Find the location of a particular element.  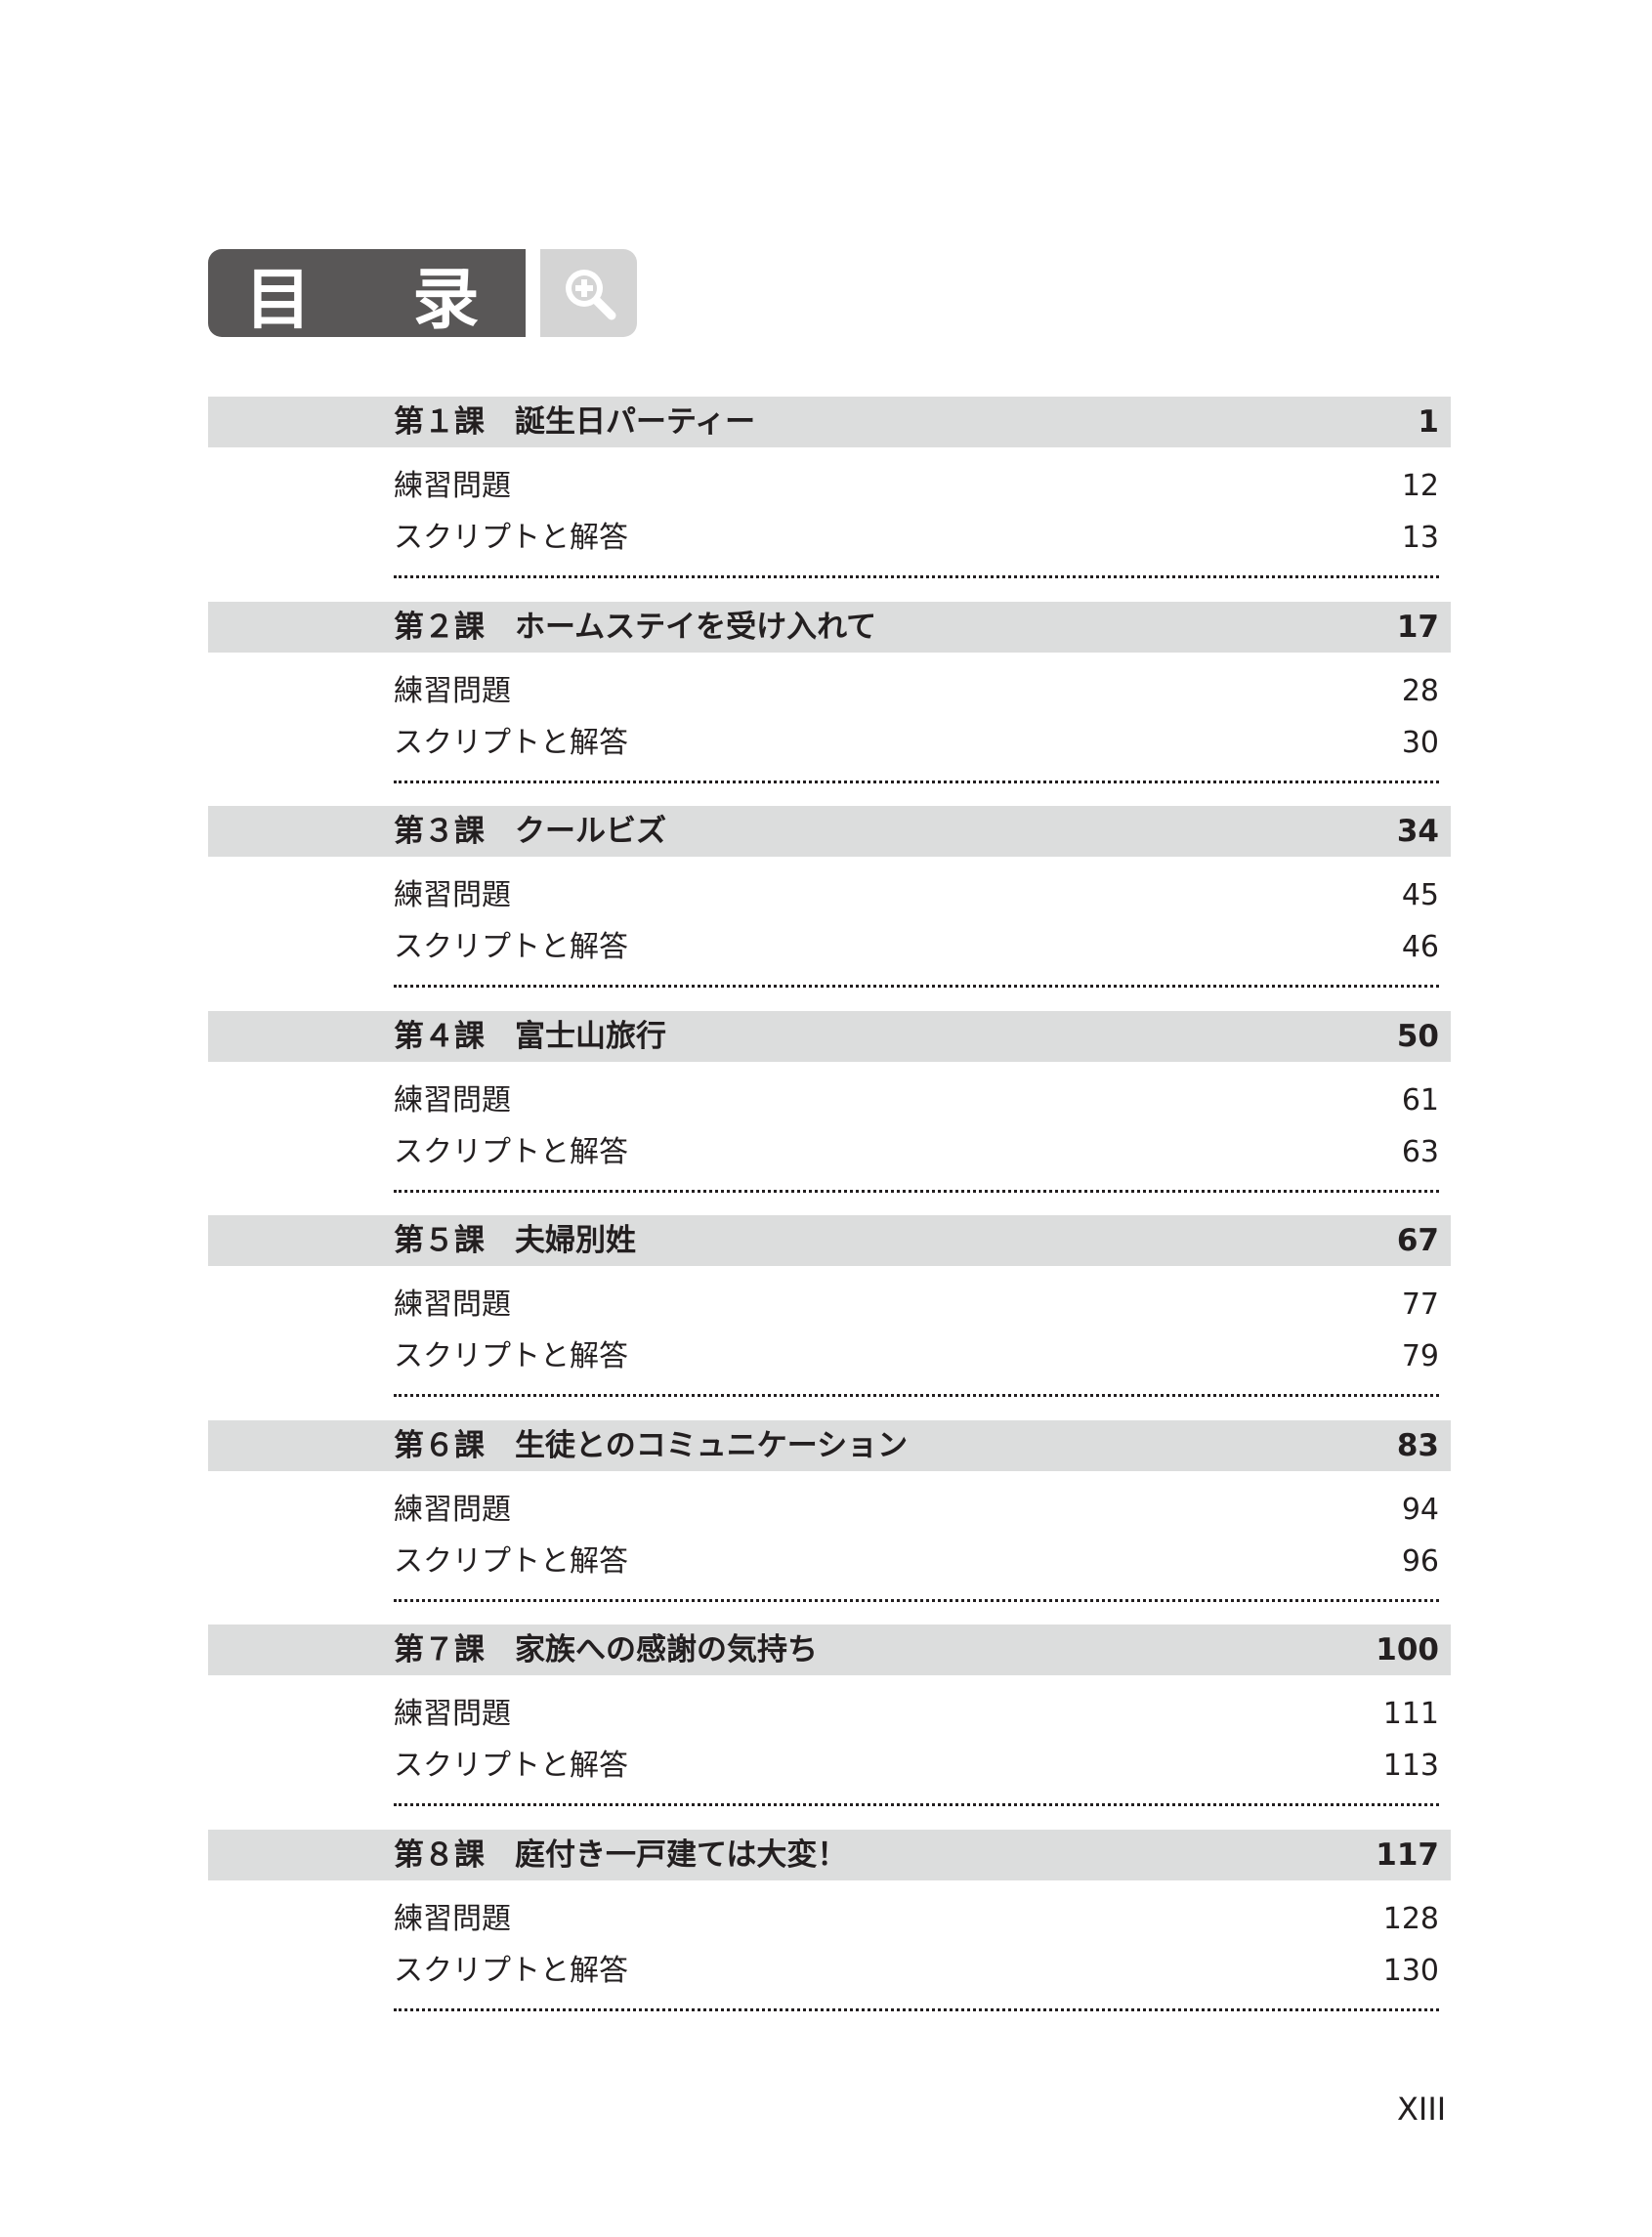

section-page: 63 is located at coordinates (1420, 1151).